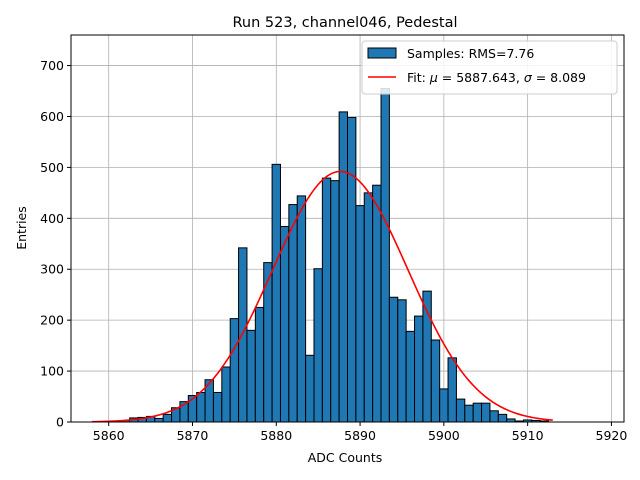 The image size is (640, 480). Describe the element at coordinates (559, 77) in the screenshot. I see `legend-fit-sigma-value: = 8.089` at that location.